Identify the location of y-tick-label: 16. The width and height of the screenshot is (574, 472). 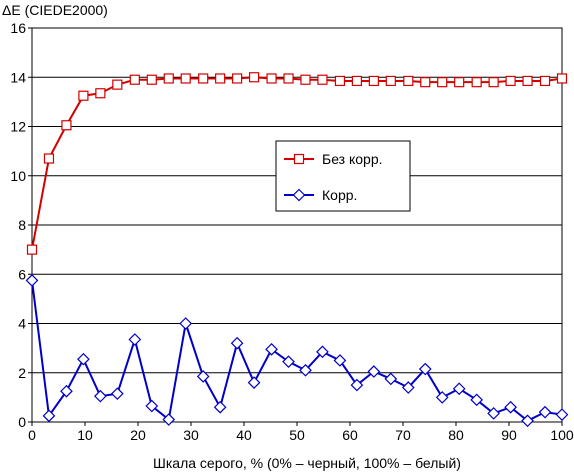
(18, 28).